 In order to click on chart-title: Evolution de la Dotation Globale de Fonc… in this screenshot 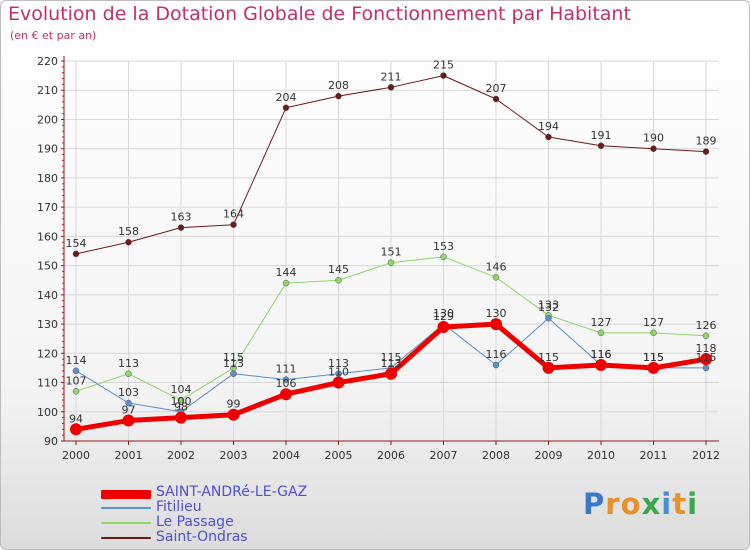, I will do `click(319, 14)`.